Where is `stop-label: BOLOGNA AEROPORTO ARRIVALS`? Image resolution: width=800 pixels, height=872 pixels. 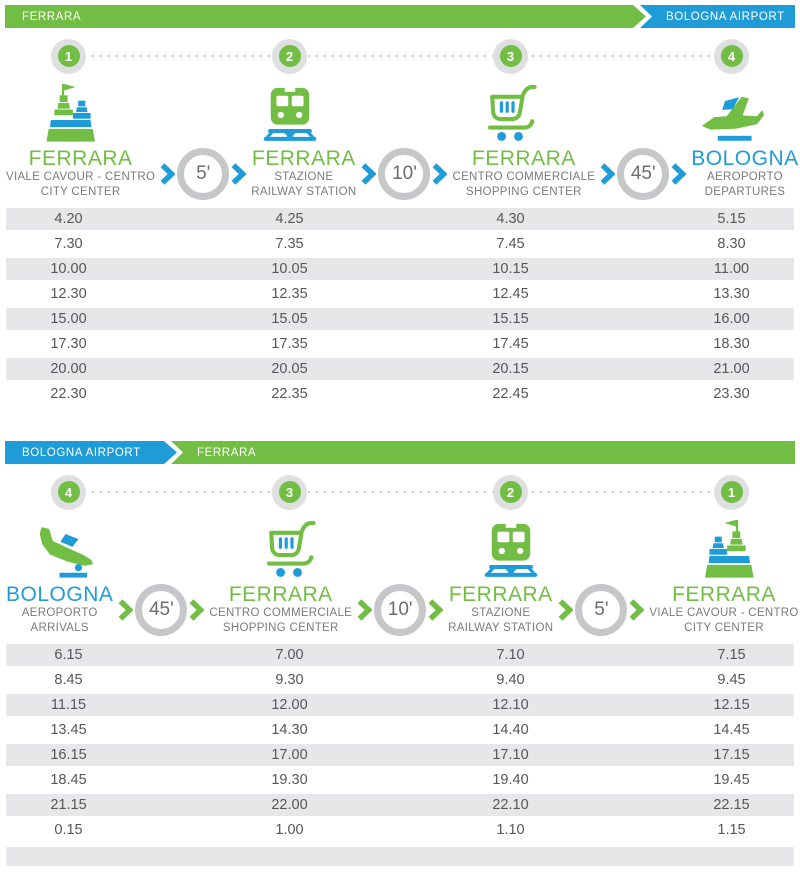 stop-label: BOLOGNA AEROPORTO ARRIVALS is located at coordinates (59, 609).